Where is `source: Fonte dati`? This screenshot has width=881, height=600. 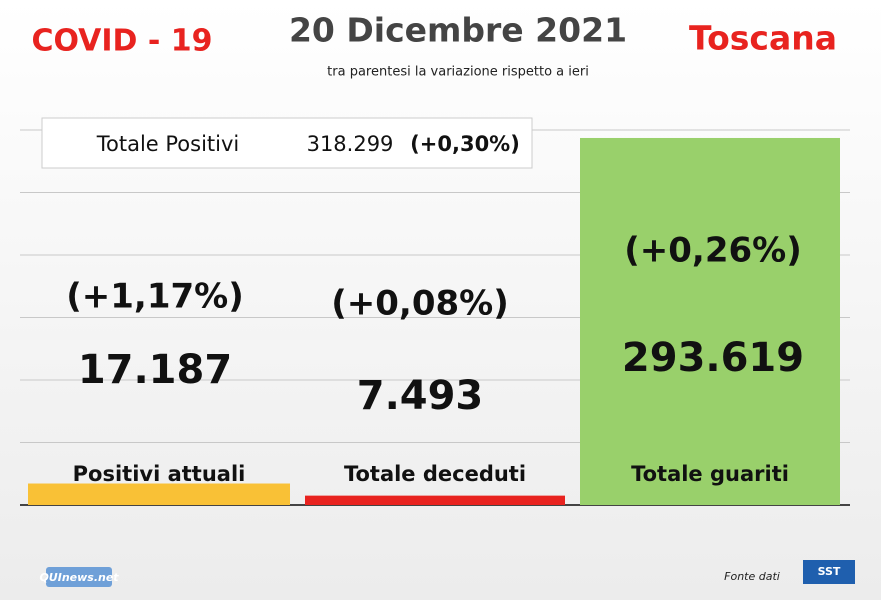 source: Fonte dati is located at coordinates (752, 576).